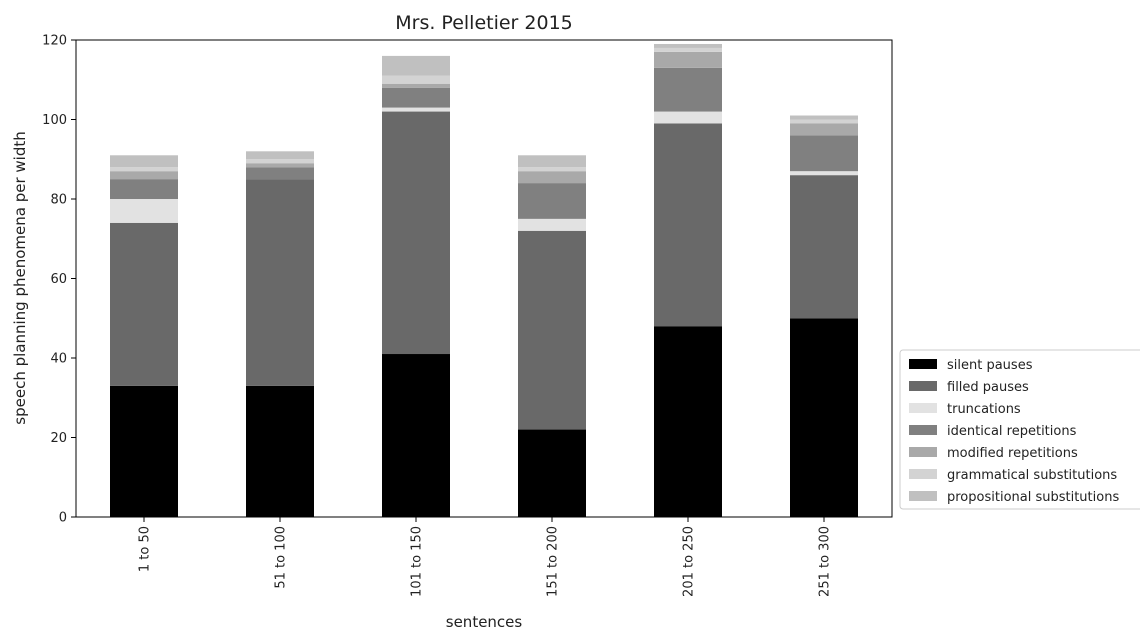 The image size is (1140, 633). I want to click on y-axis-label: speech planning phenomena per width, so click(20, 277).